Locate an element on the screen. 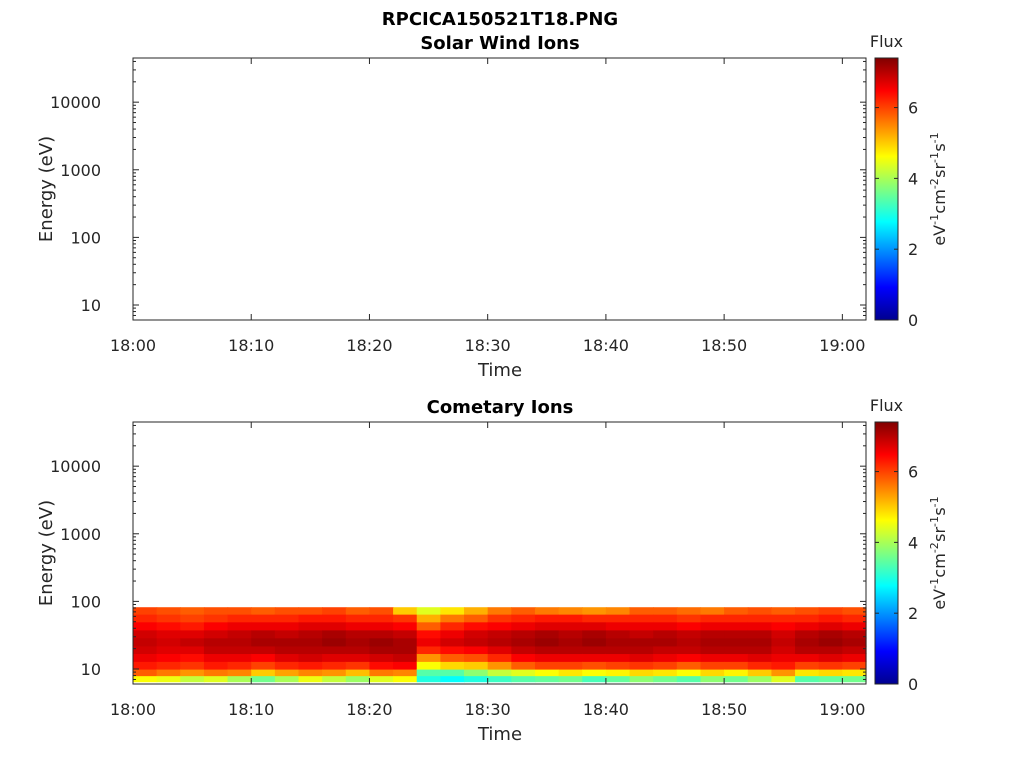  colorbar-tick-label: 6 is located at coordinates (913, 472).